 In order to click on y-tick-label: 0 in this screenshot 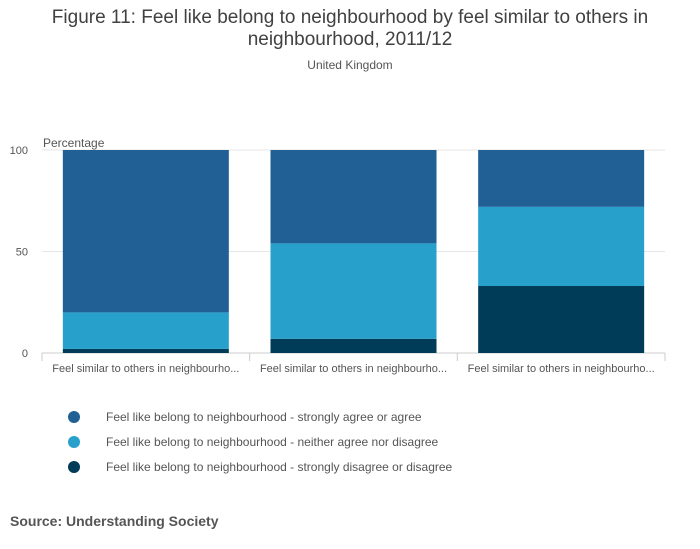, I will do `click(25, 354)`.